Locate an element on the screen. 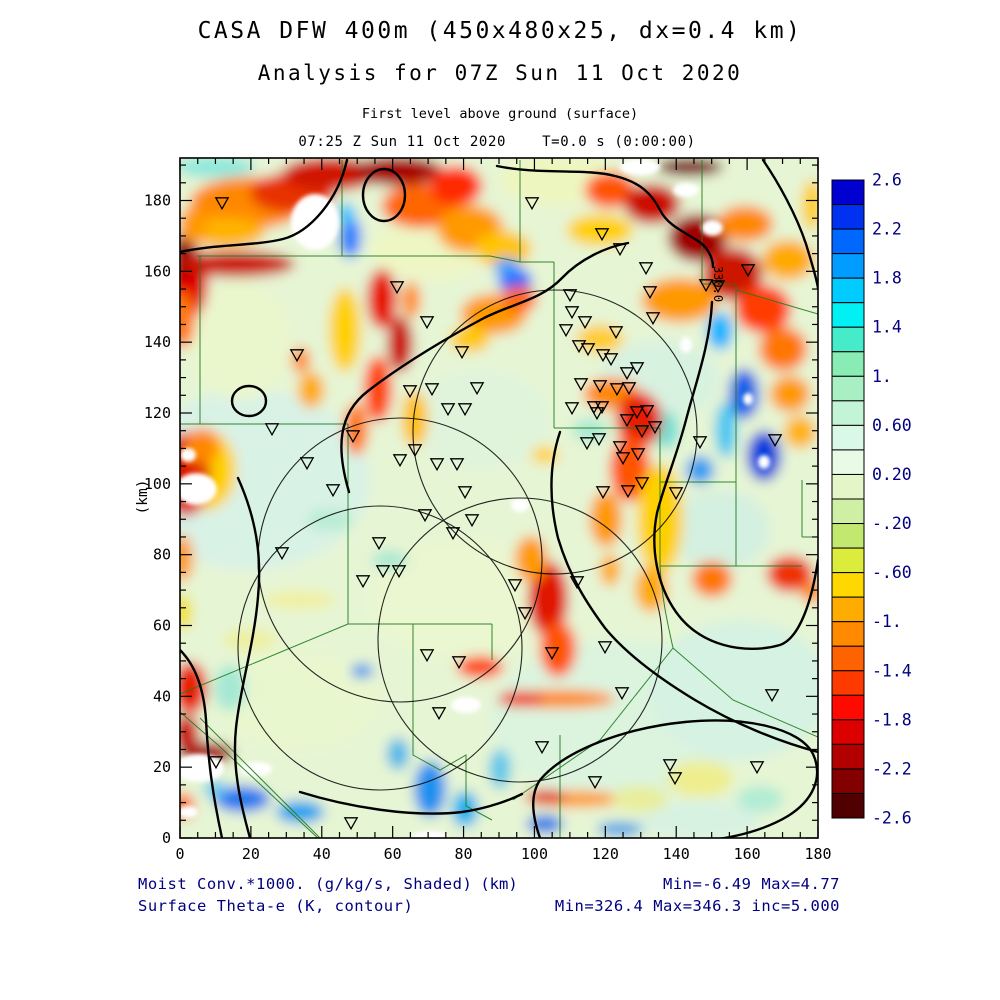 The width and height of the screenshot is (1000, 1000). chart-title: CASA DFW 400m (450x480x25, dx=0.4 km) is located at coordinates (500, 31).